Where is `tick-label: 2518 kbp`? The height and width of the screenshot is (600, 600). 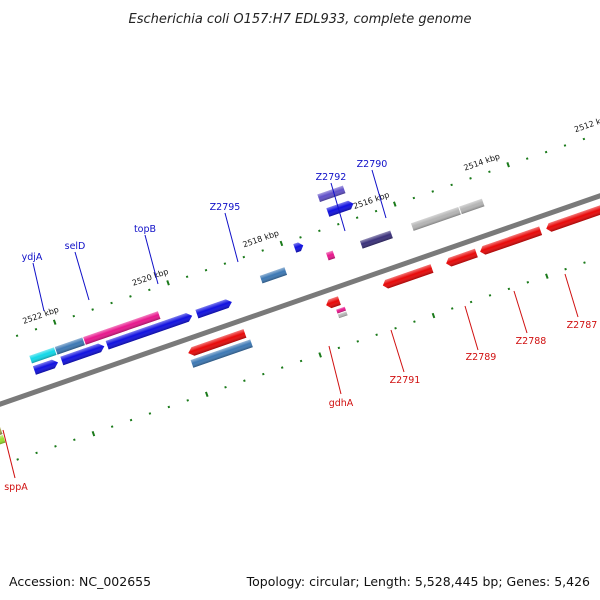 tick-label: 2518 kbp is located at coordinates (261, 239).